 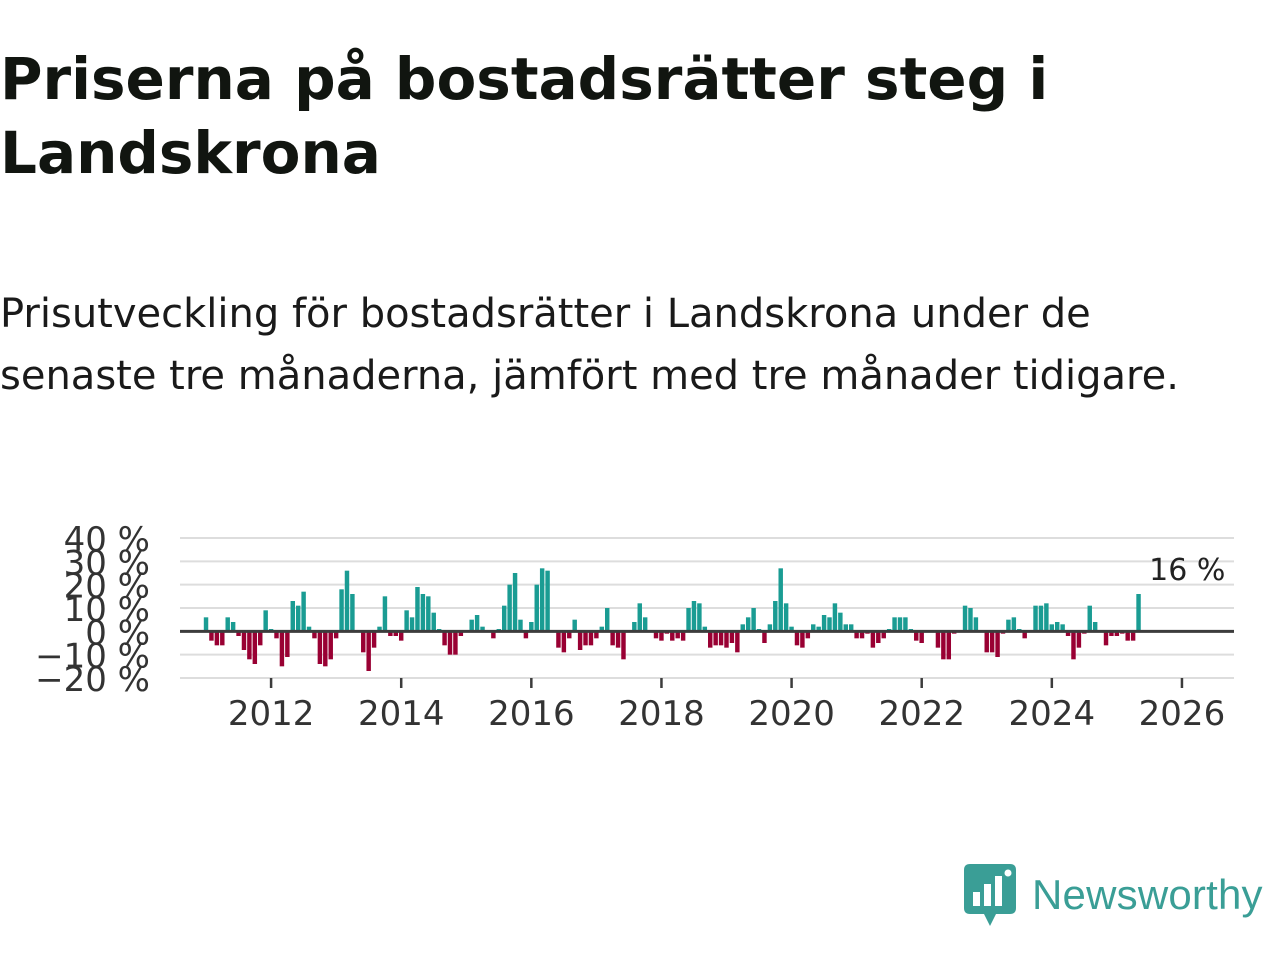 What do you see at coordinates (1052, 714) in the screenshot?
I see `x-tick-label: 2024` at bounding box center [1052, 714].